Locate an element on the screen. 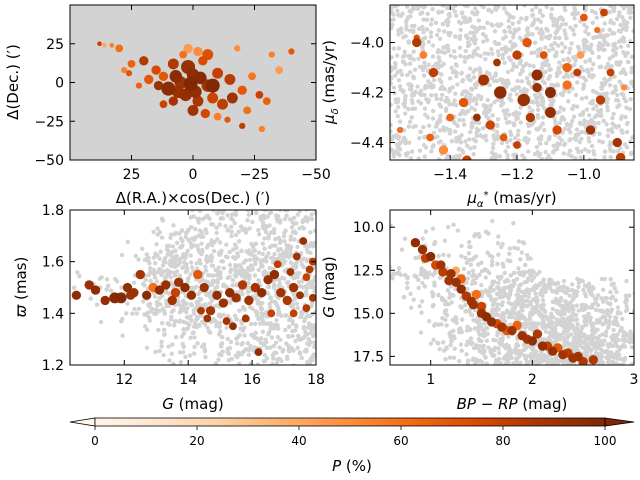  colorbar-tick-label: 20 is located at coordinates (196, 441).